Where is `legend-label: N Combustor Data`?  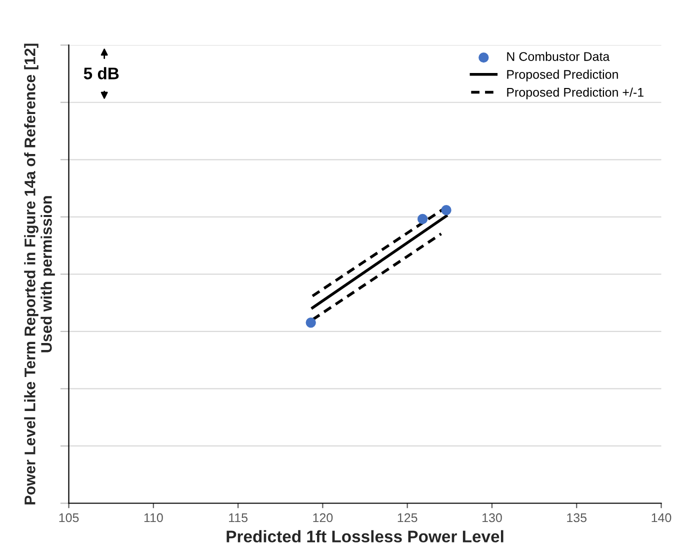 legend-label: N Combustor Data is located at coordinates (558, 56).